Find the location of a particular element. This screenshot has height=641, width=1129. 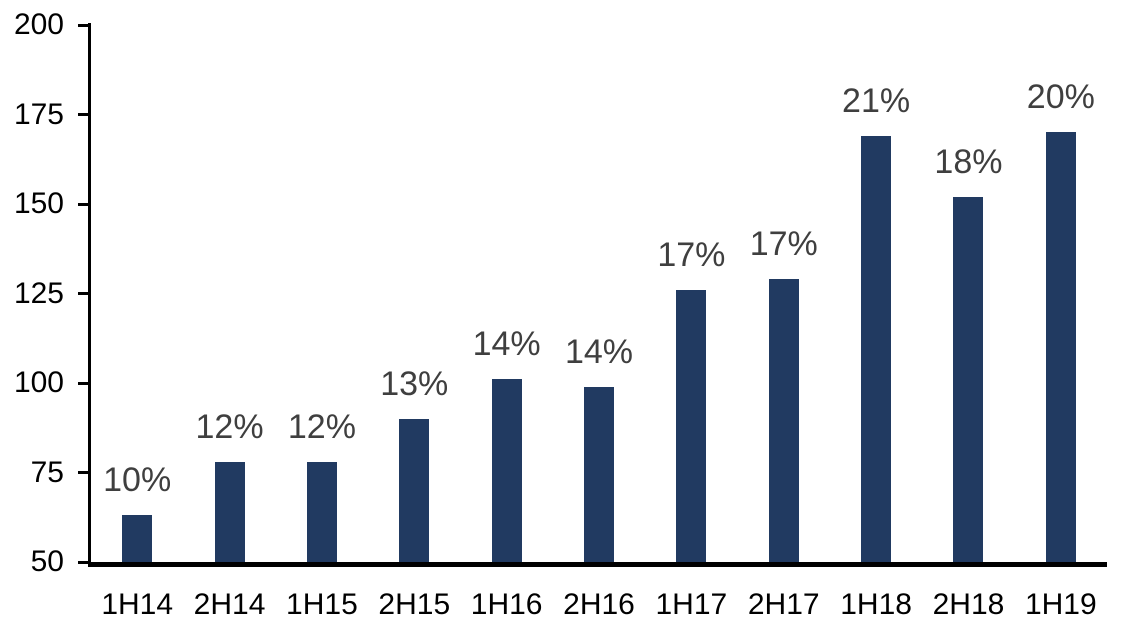

y-axis-label: 50 is located at coordinates (47, 561).